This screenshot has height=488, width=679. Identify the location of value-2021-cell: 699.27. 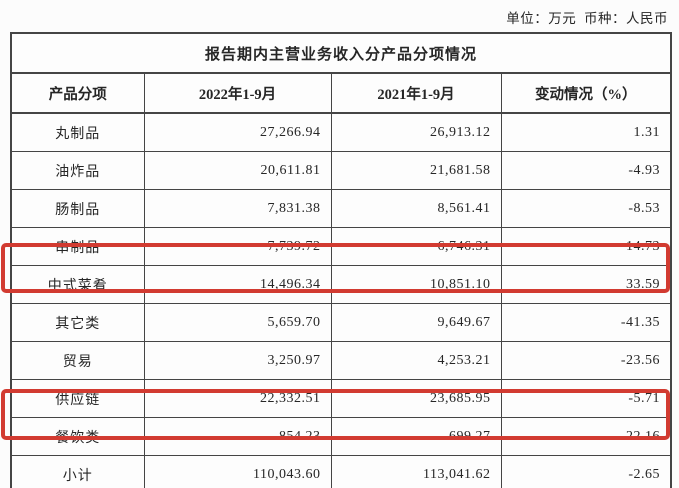
(416, 436).